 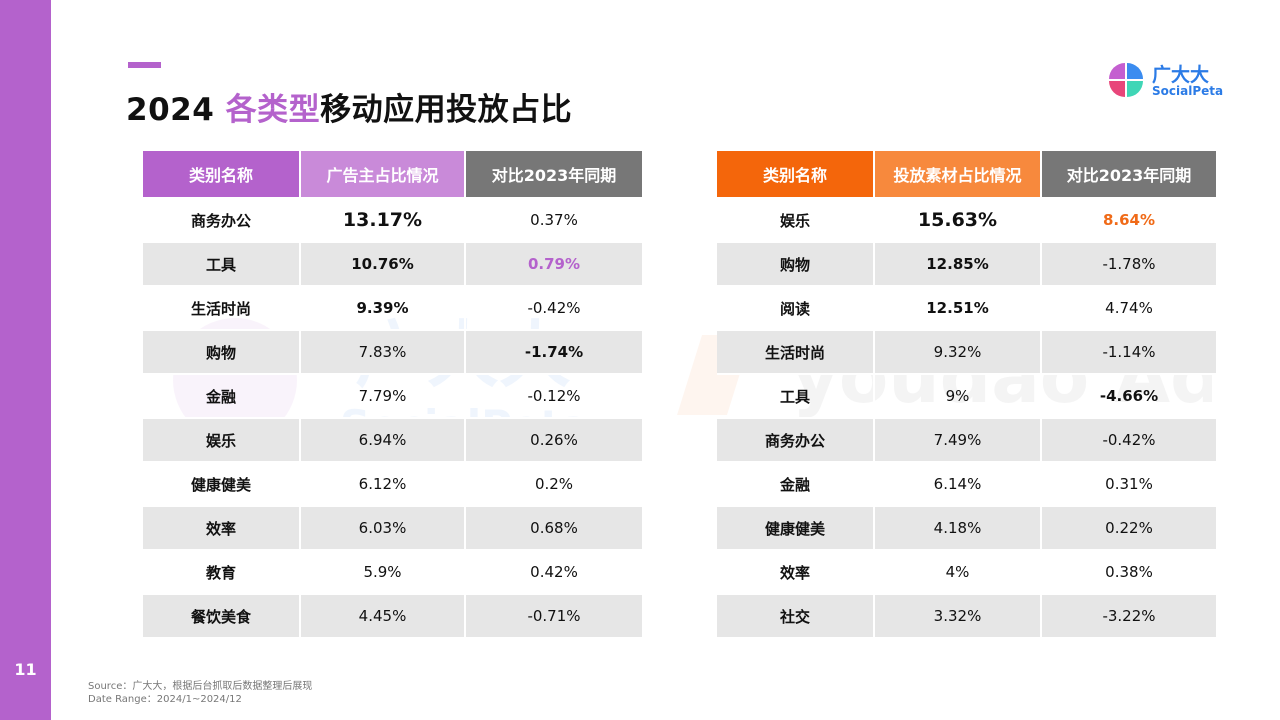 What do you see at coordinates (1129, 483) in the screenshot?
I see `yoy-cell: 0.31%` at bounding box center [1129, 483].